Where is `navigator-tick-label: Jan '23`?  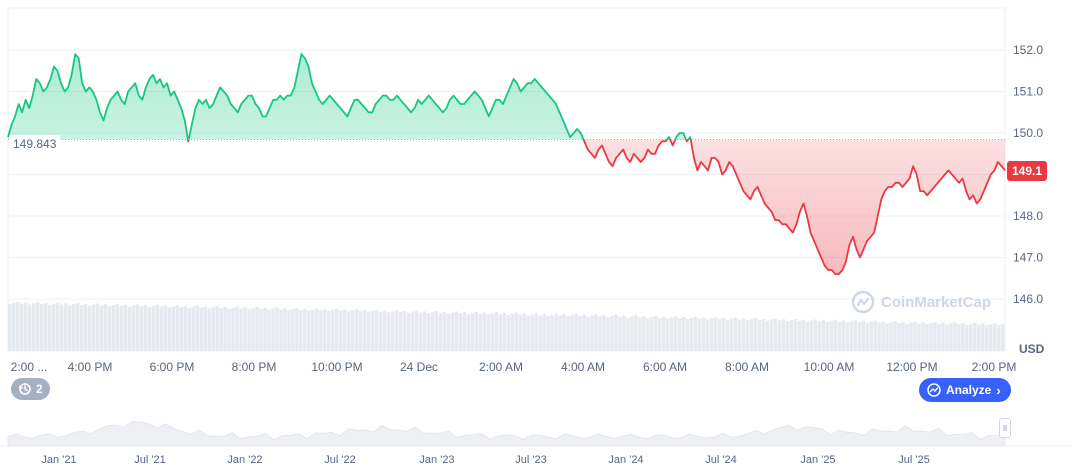 navigator-tick-label: Jan '23 is located at coordinates (436, 460).